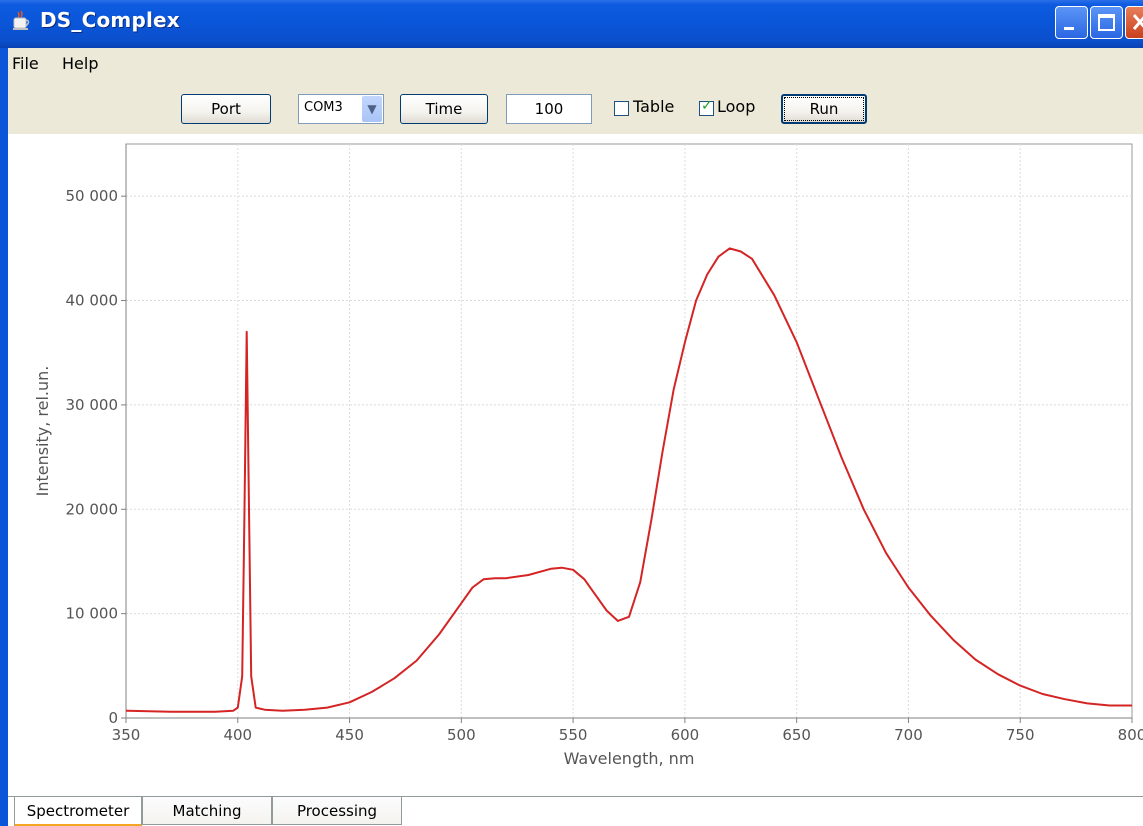 Image resolution: width=1143 pixels, height=826 pixels. What do you see at coordinates (1020, 735) in the screenshot?
I see `x-tick-label: 750` at bounding box center [1020, 735].